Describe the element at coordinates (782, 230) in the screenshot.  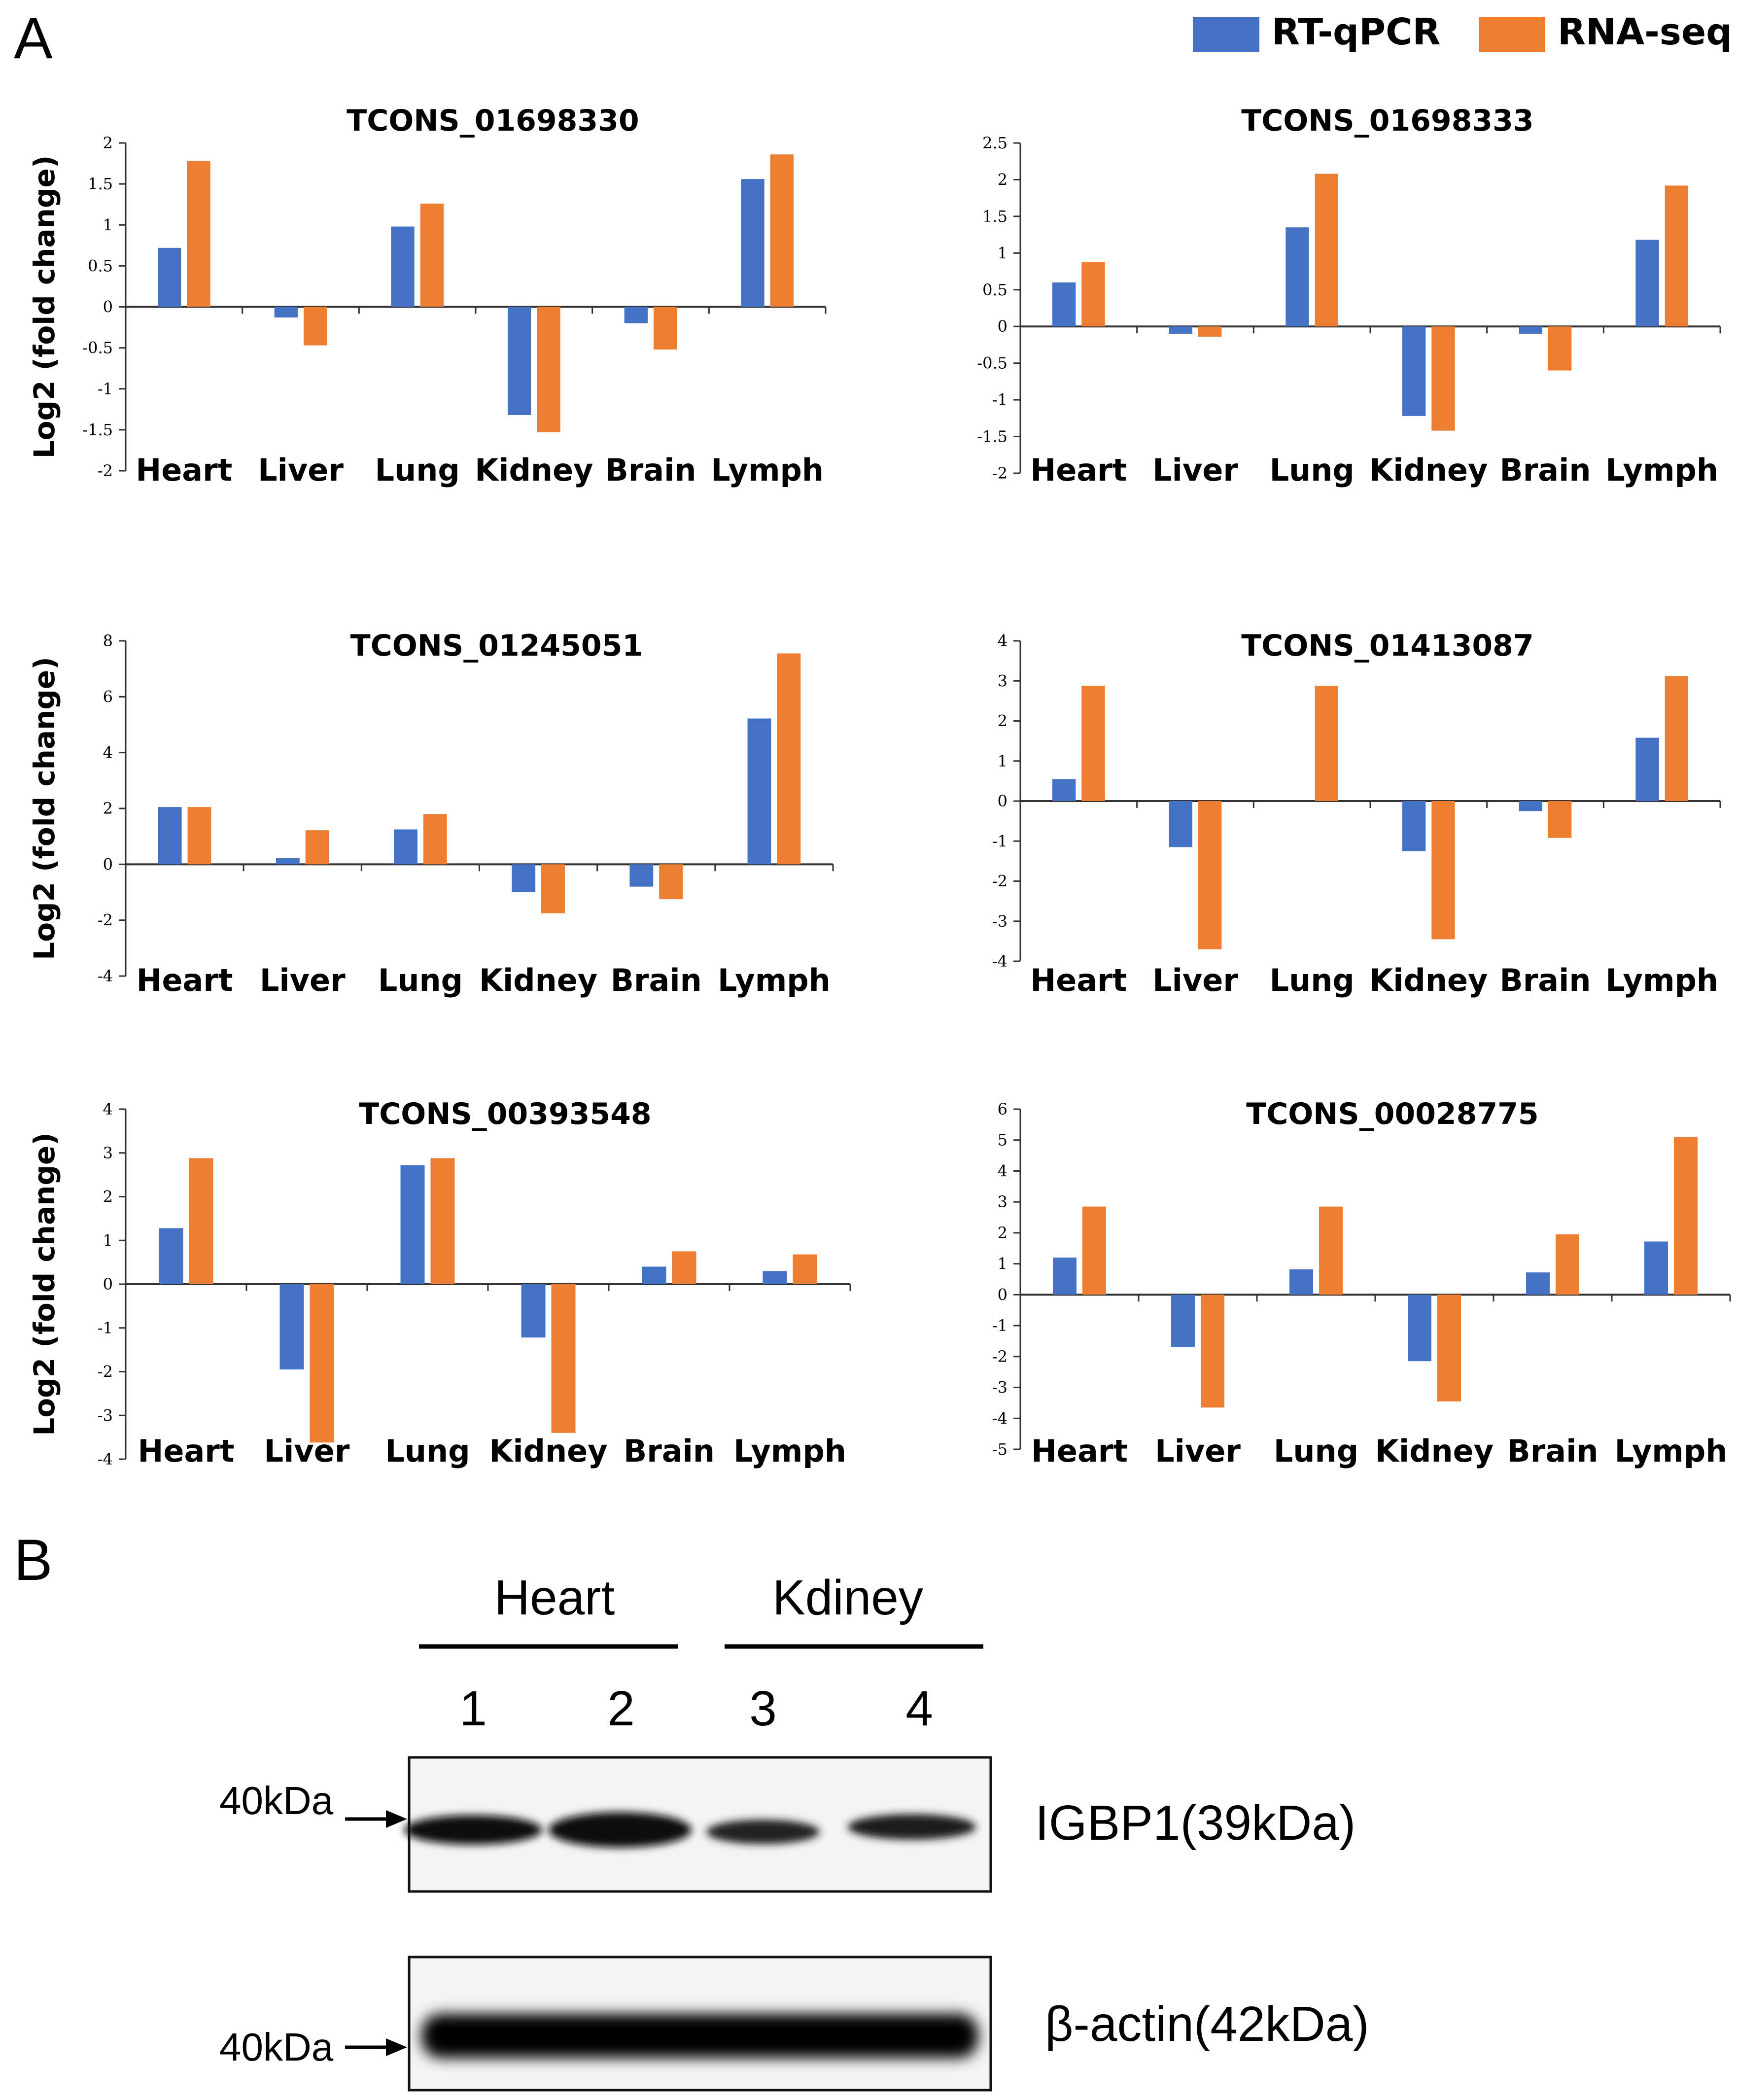
I see `bar-rna-seq-lymph` at that location.